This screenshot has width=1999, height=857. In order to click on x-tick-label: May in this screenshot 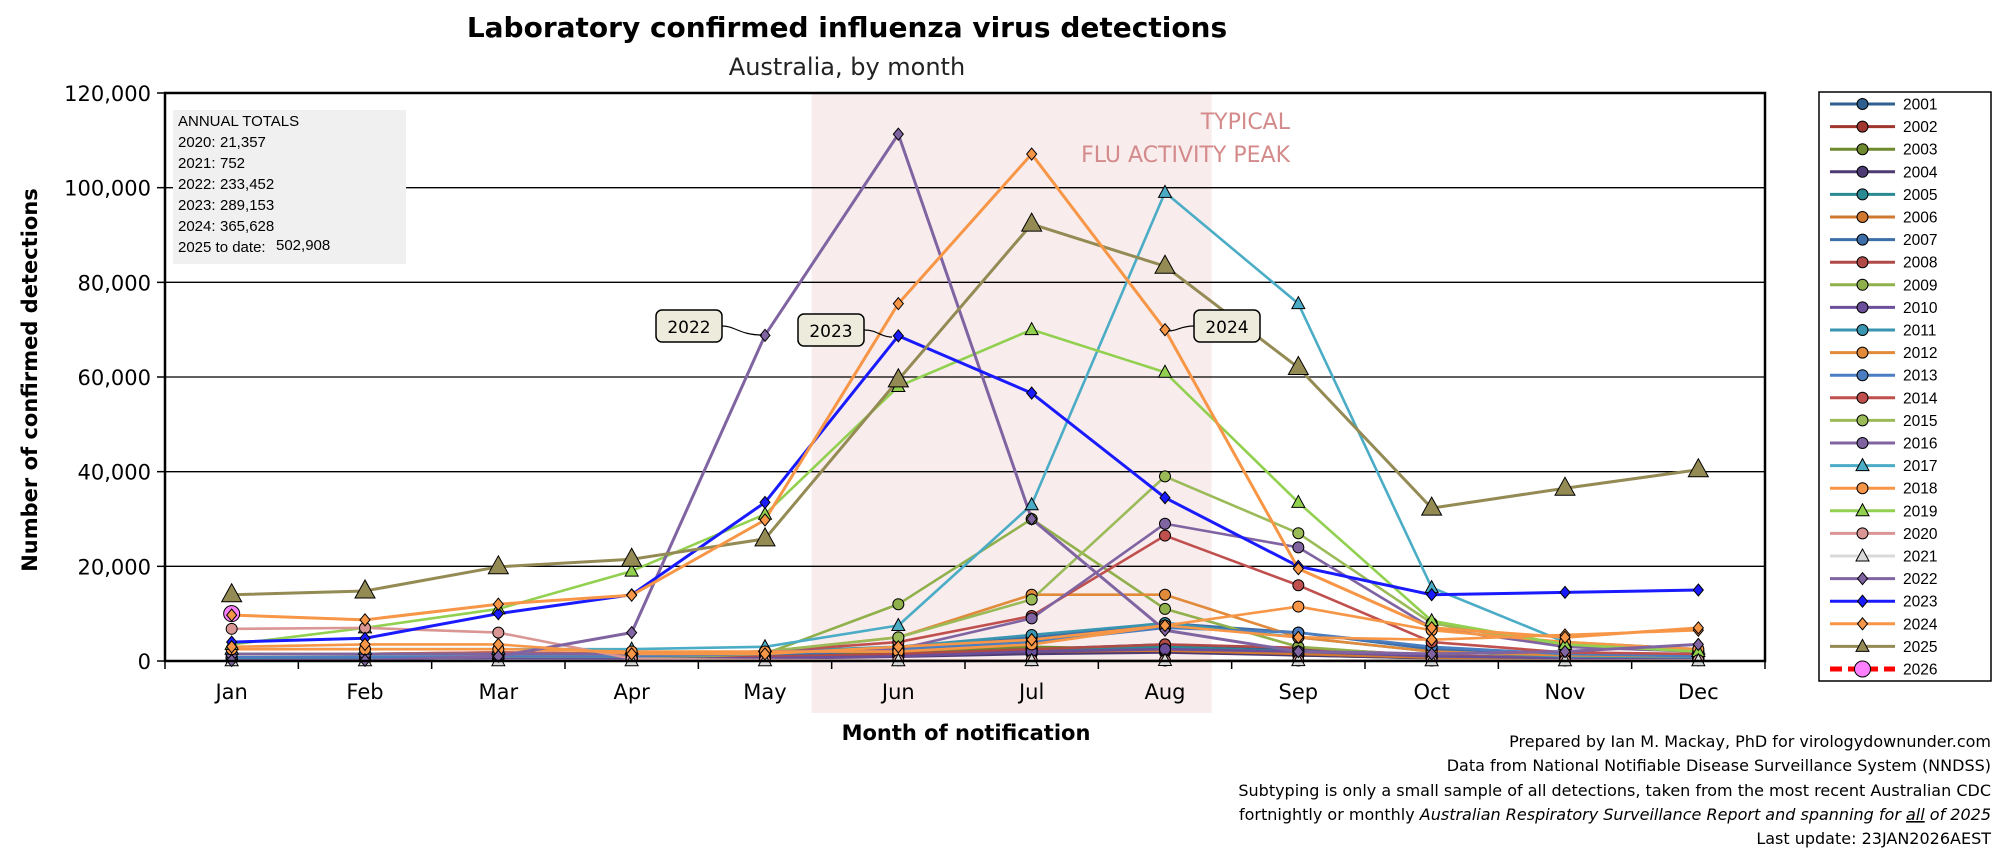, I will do `click(764, 692)`.